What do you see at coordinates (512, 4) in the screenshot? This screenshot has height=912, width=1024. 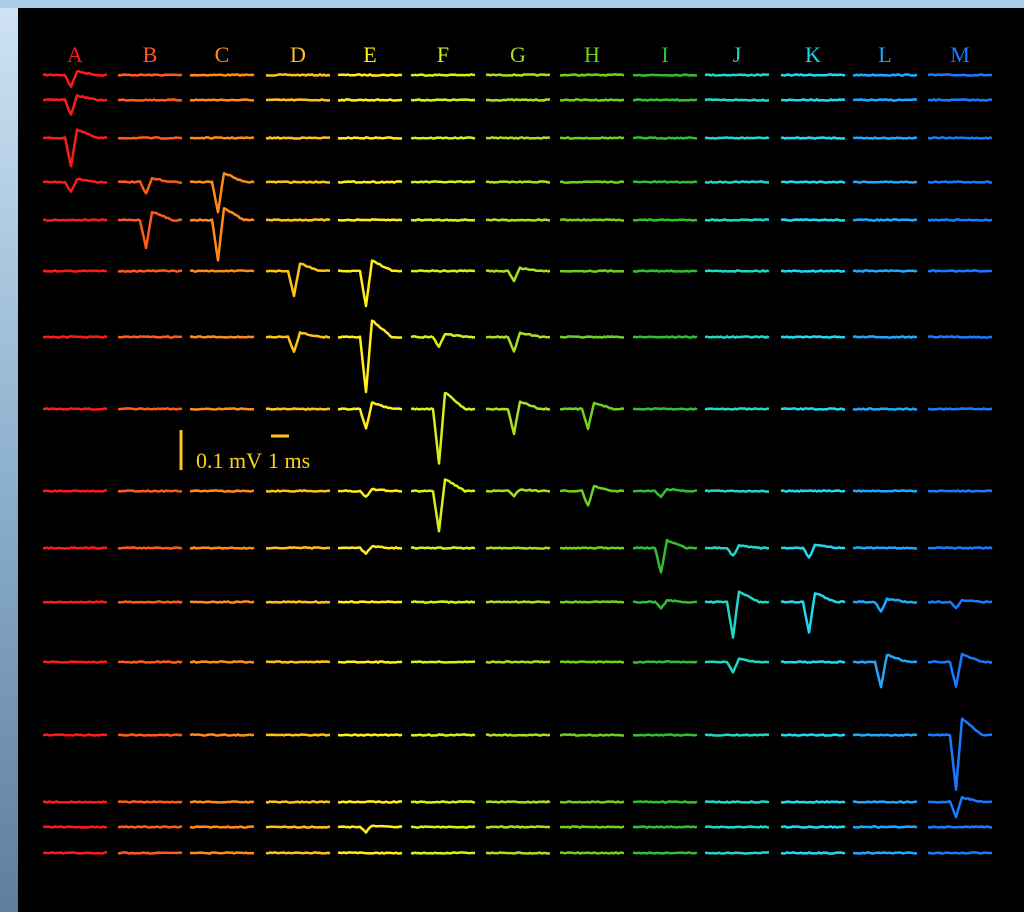 I see `top-strip` at bounding box center [512, 4].